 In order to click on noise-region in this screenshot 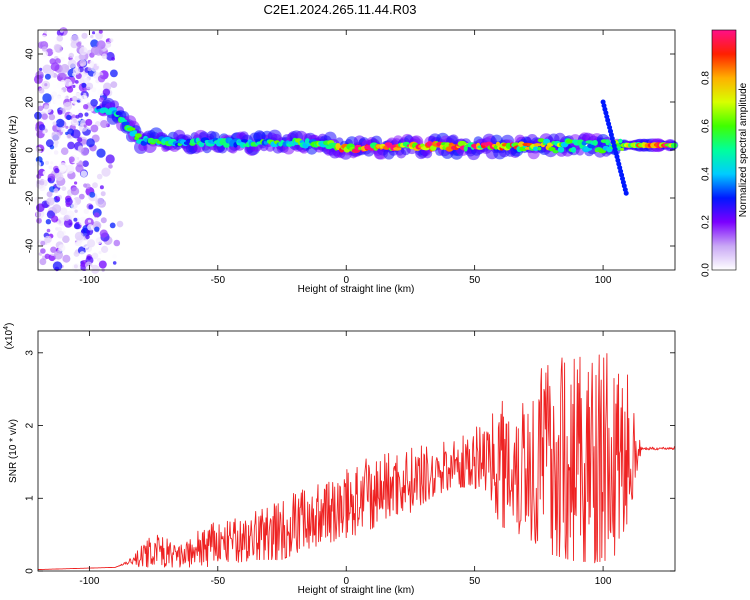, I will do `click(78, 150)`.